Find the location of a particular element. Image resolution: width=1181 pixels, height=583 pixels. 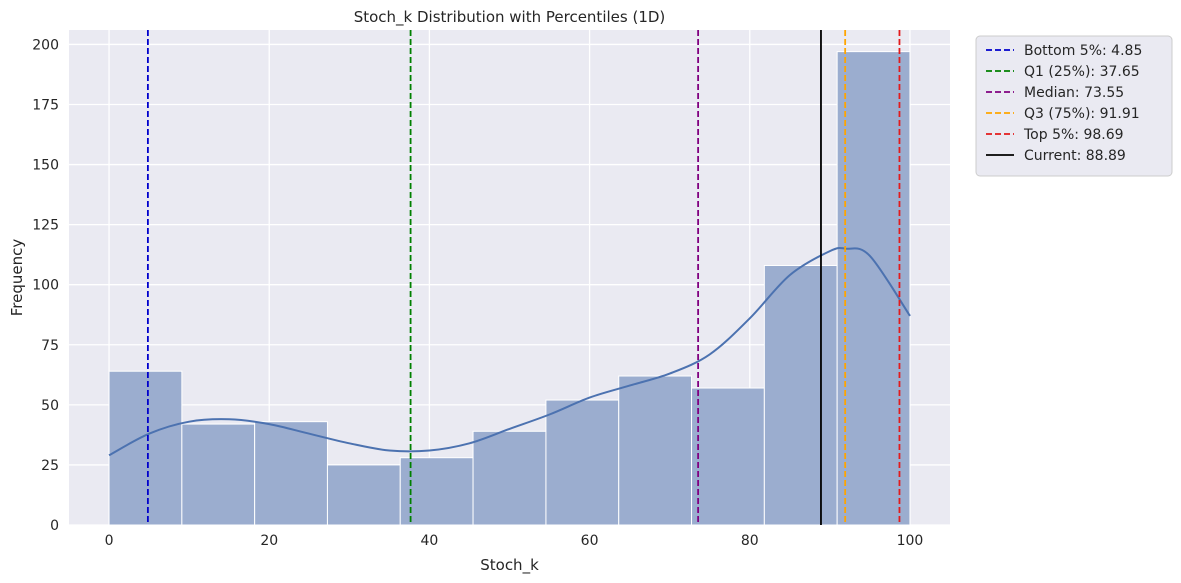

x-tick-label: 20 is located at coordinates (269, 541).